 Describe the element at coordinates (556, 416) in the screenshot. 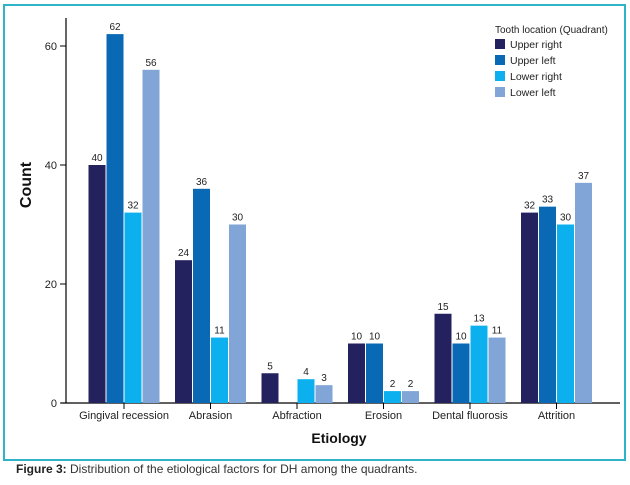

I see `x-tick-label: Attrition` at that location.